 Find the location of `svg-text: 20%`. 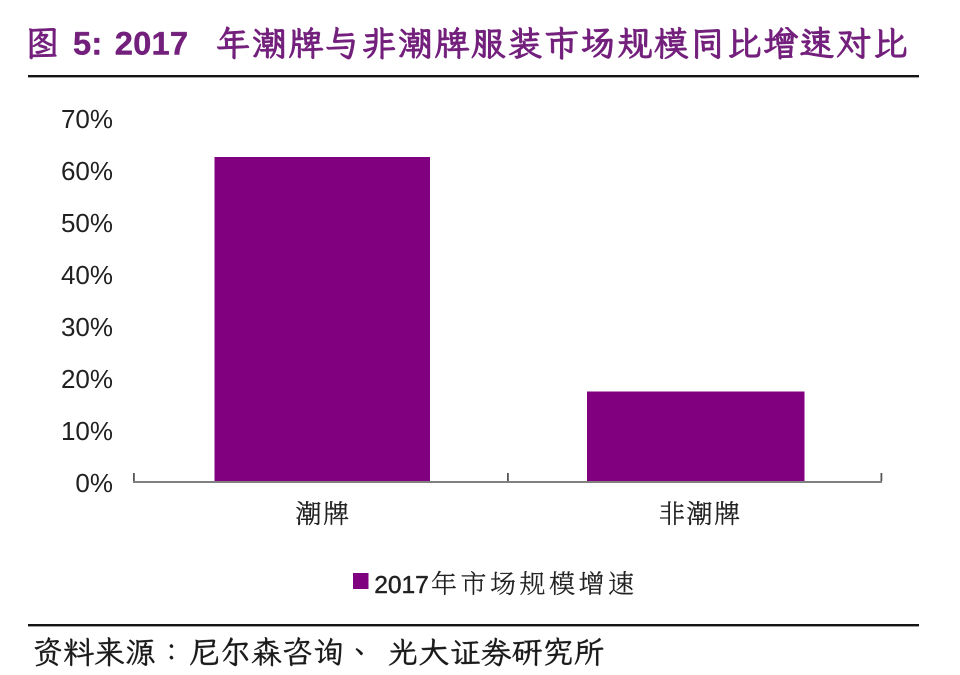

svg-text: 20% is located at coordinates (87, 379).